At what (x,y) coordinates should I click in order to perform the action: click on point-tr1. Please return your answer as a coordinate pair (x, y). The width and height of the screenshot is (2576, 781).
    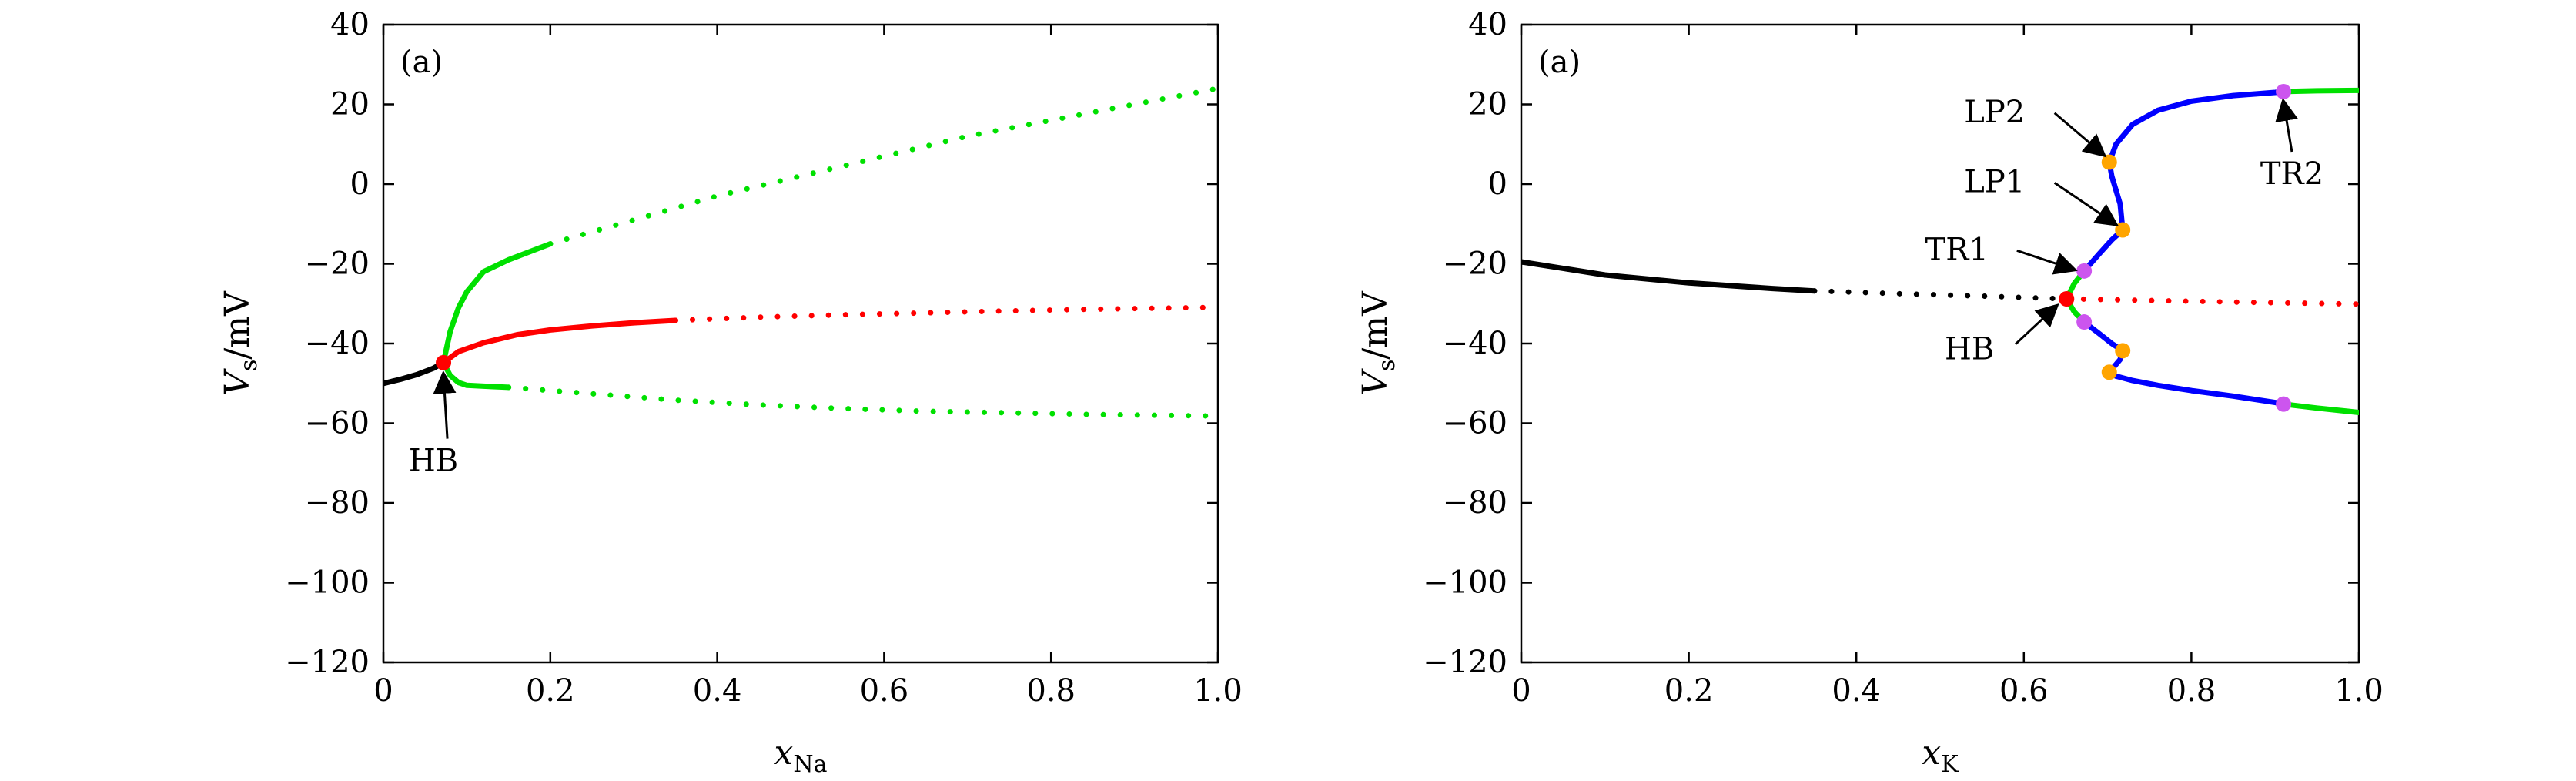
    Looking at the image, I should click on (2084, 271).